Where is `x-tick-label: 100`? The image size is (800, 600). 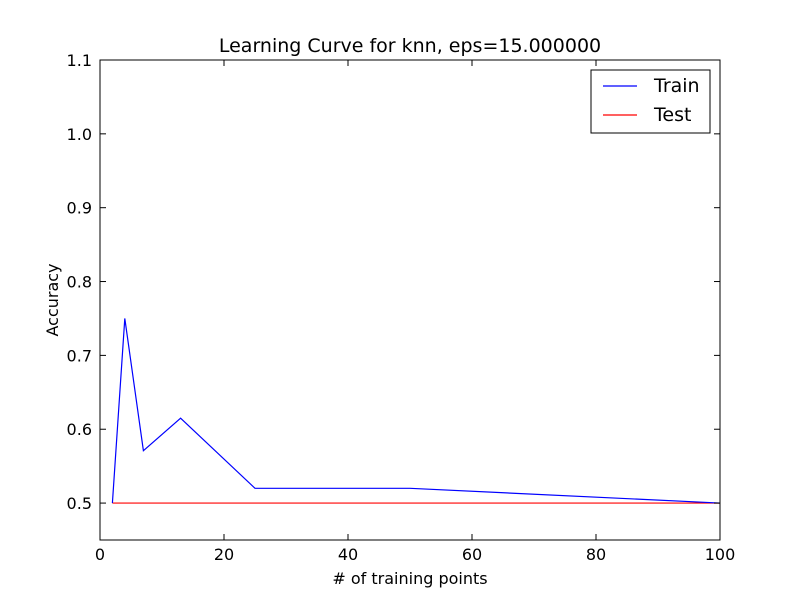 x-tick-label: 100 is located at coordinates (720, 554).